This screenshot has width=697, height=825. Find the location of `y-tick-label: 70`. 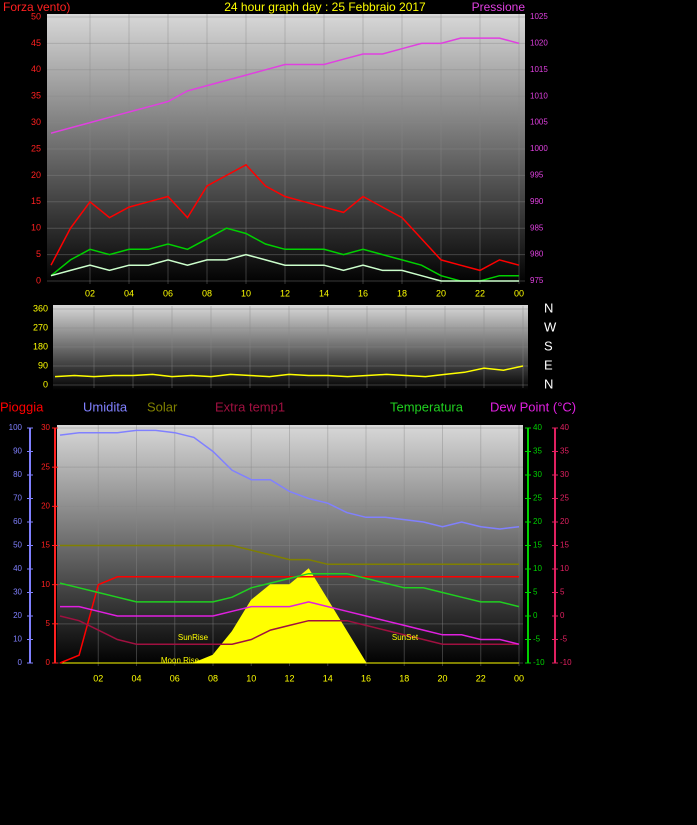

y-tick-label: 70 is located at coordinates (17, 498).